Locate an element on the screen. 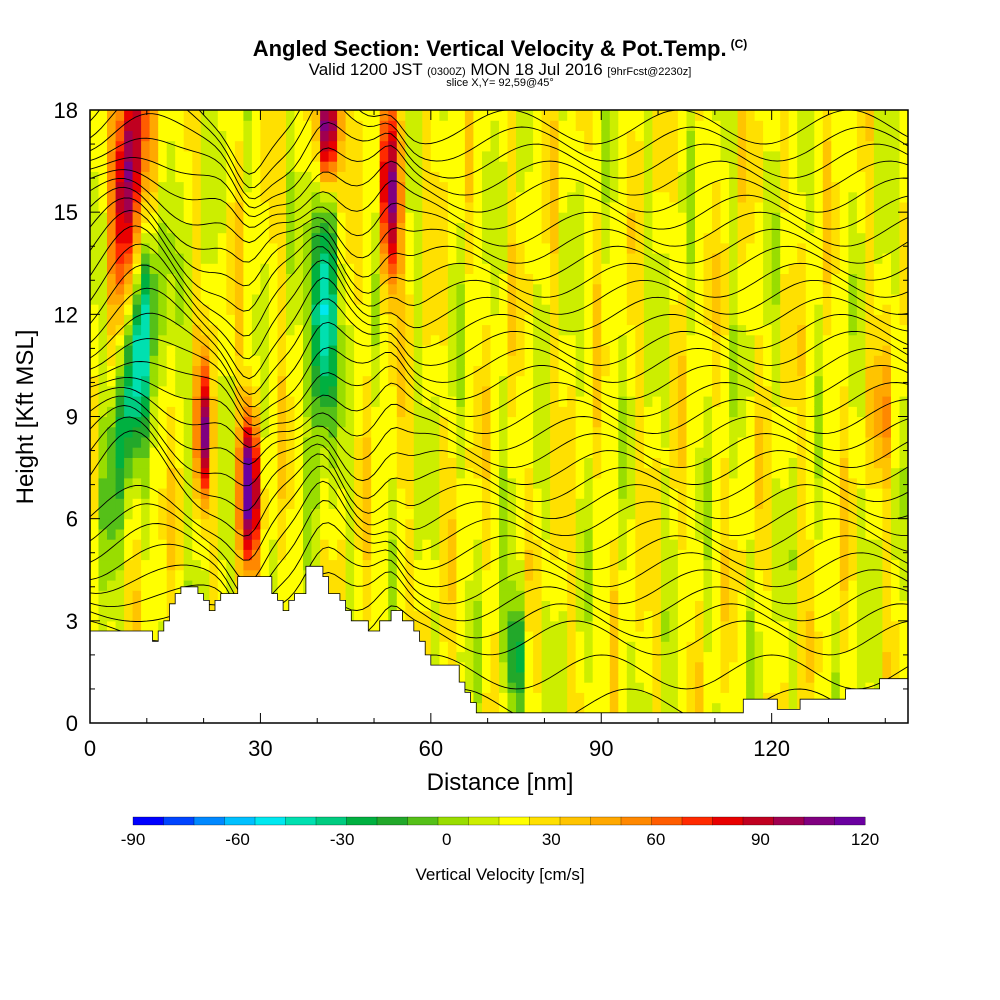 The image size is (1000, 1000). forecast-text: [9hrFcst@2230z] is located at coordinates (649, 72).